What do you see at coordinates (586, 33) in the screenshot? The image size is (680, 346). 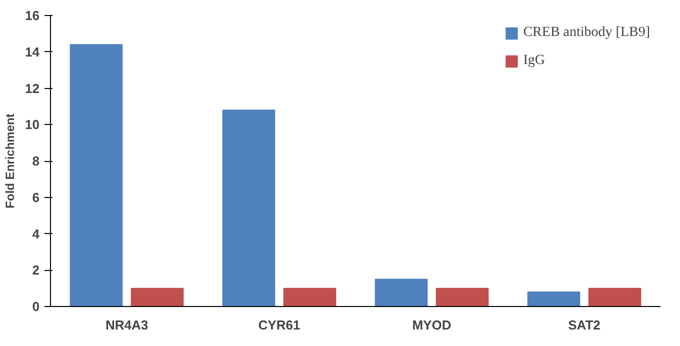 I see `legend-label: CREB antibody [LB9]` at bounding box center [586, 33].